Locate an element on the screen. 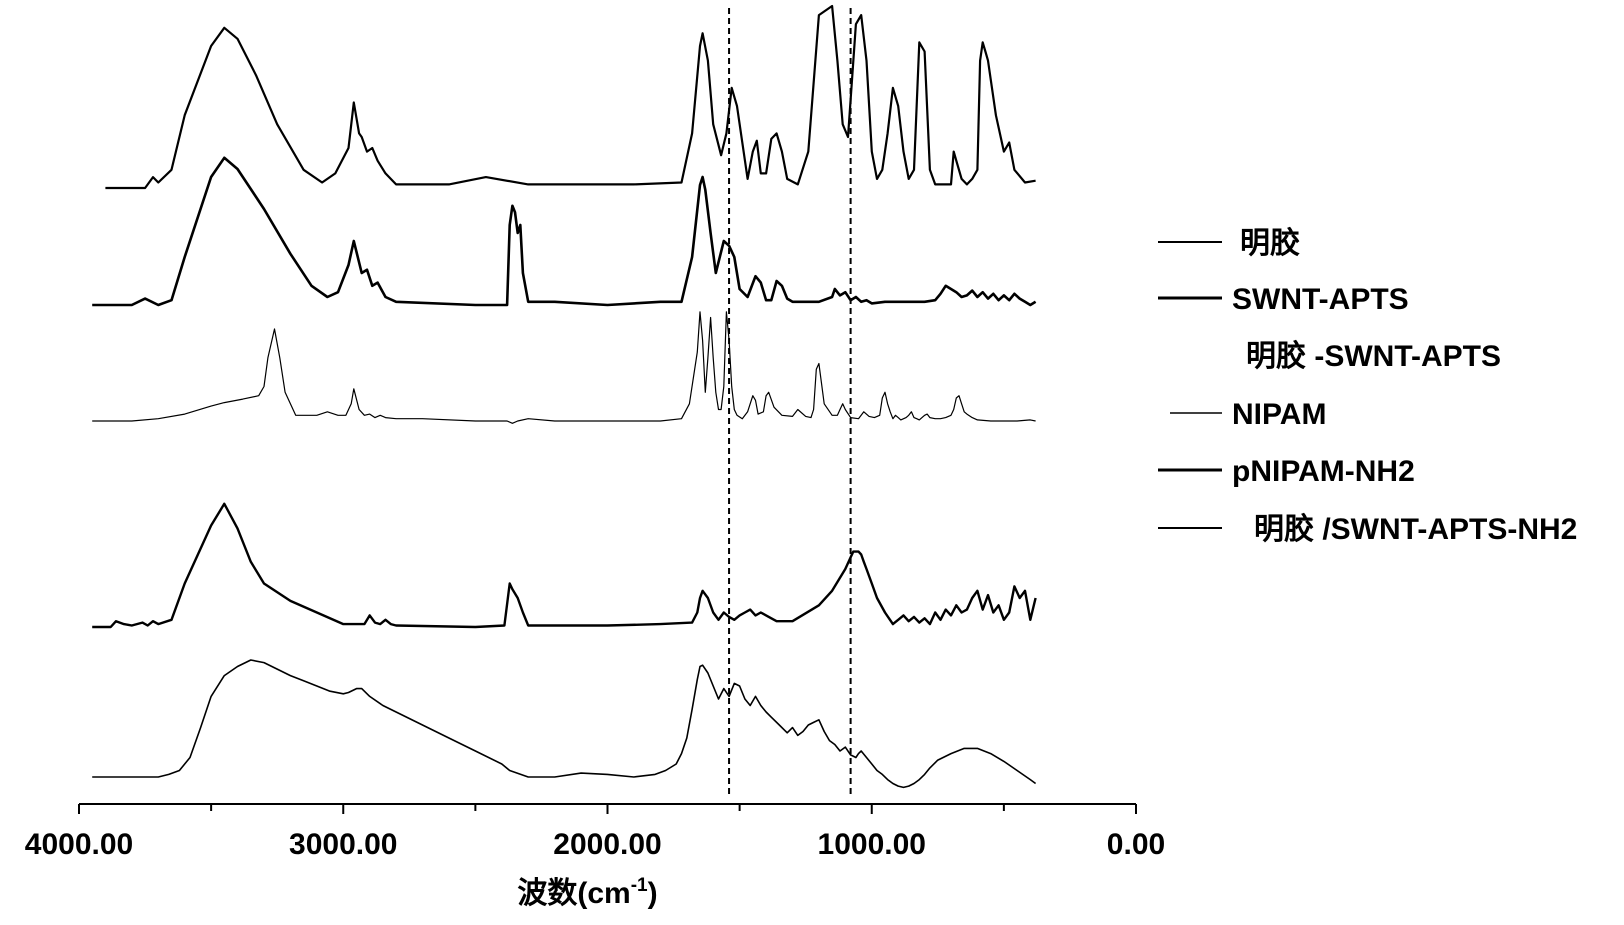  x-axis-title: 波数(cm-1) is located at coordinates (587, 892).